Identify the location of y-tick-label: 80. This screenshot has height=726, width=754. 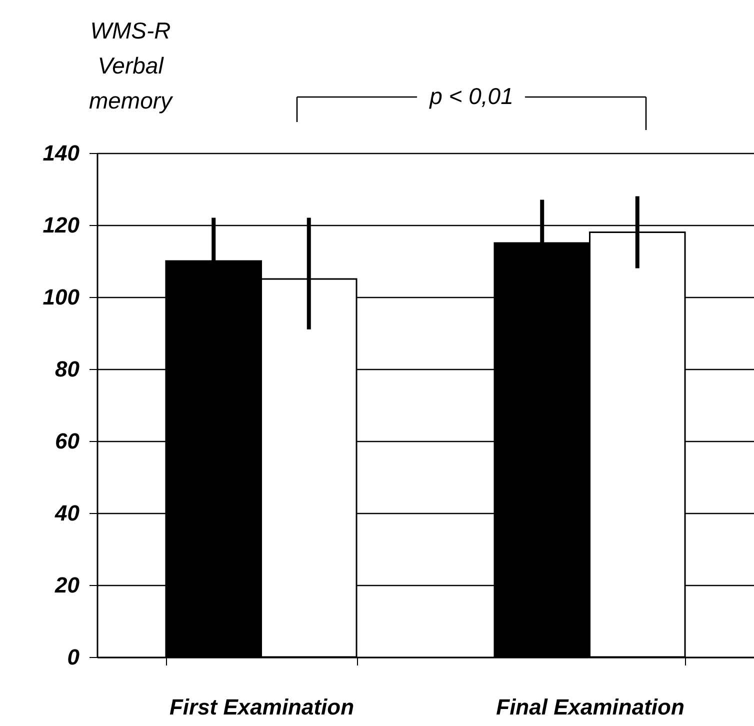
(67, 369).